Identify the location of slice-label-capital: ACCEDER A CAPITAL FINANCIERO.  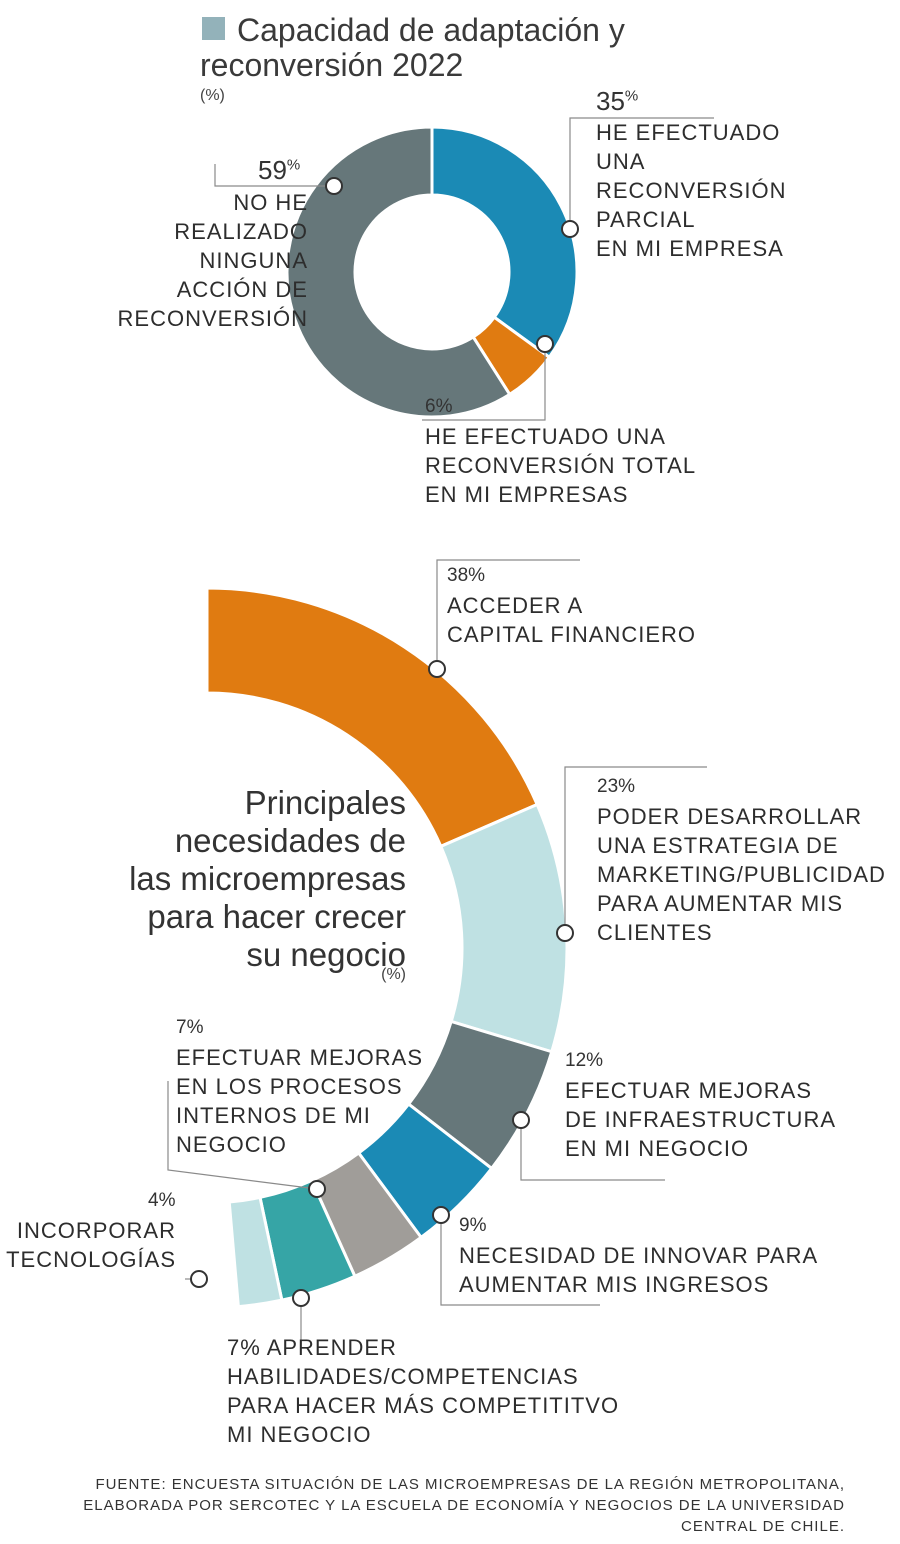
(572, 620).